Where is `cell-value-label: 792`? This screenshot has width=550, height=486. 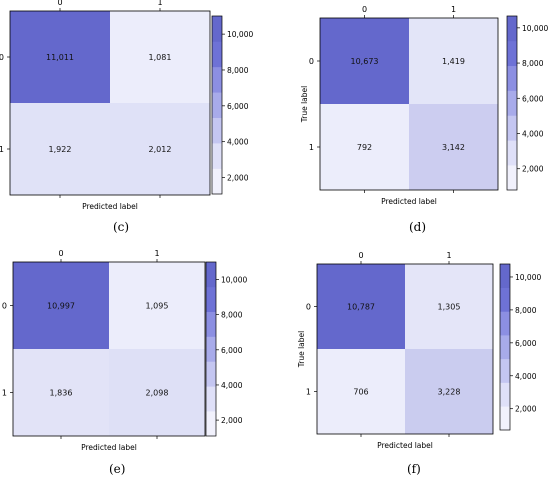 cell-value-label: 792 is located at coordinates (364, 147).